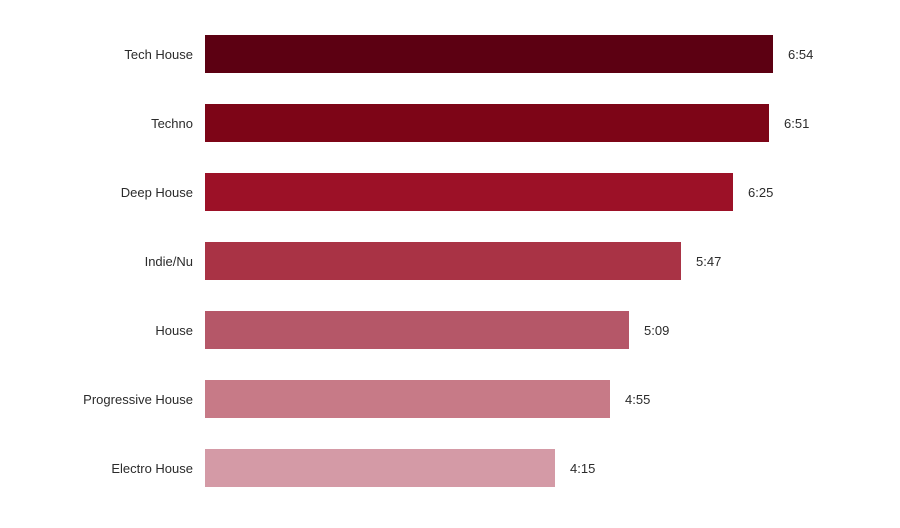 Image resolution: width=900 pixels, height=528 pixels. I want to click on bar-area: 4:15, so click(400, 468).